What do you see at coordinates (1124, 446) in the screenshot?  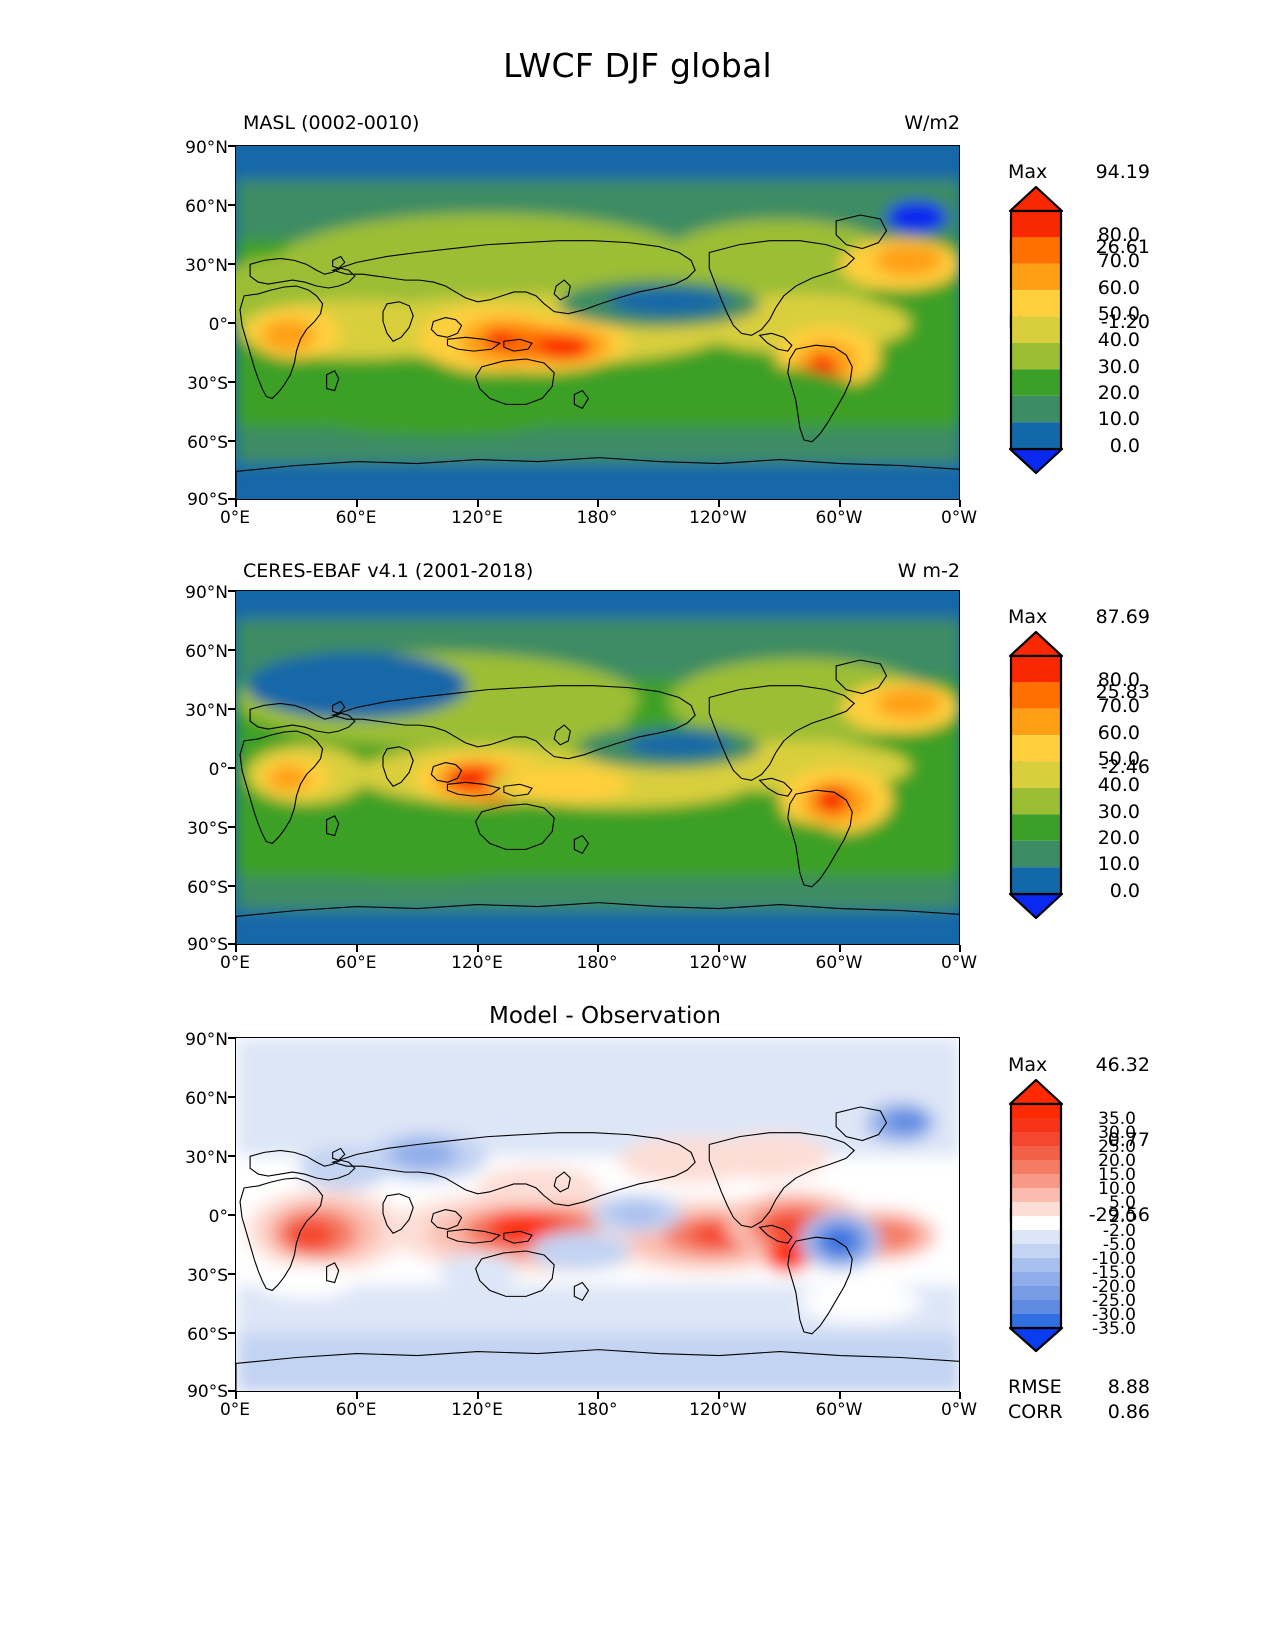 I see `cbar-model-tick-0: 0.0` at bounding box center [1124, 446].